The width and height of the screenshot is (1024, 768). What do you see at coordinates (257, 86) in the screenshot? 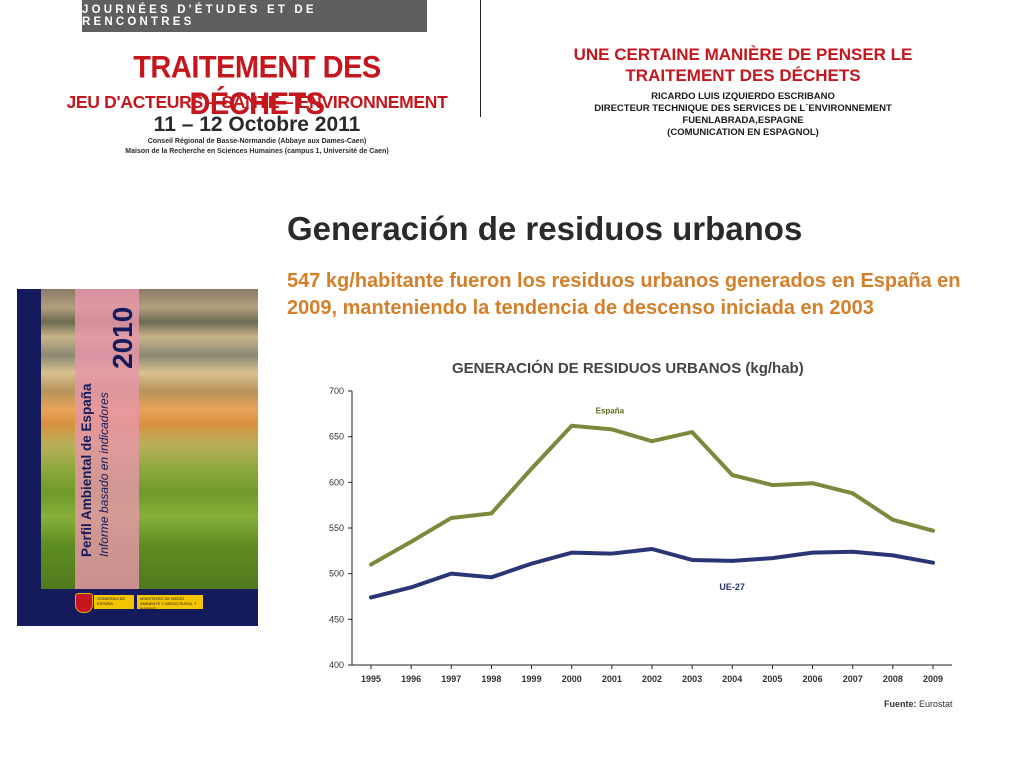
I see `conference-title: TRAITEMENT DES DÉCHETS` at bounding box center [257, 86].